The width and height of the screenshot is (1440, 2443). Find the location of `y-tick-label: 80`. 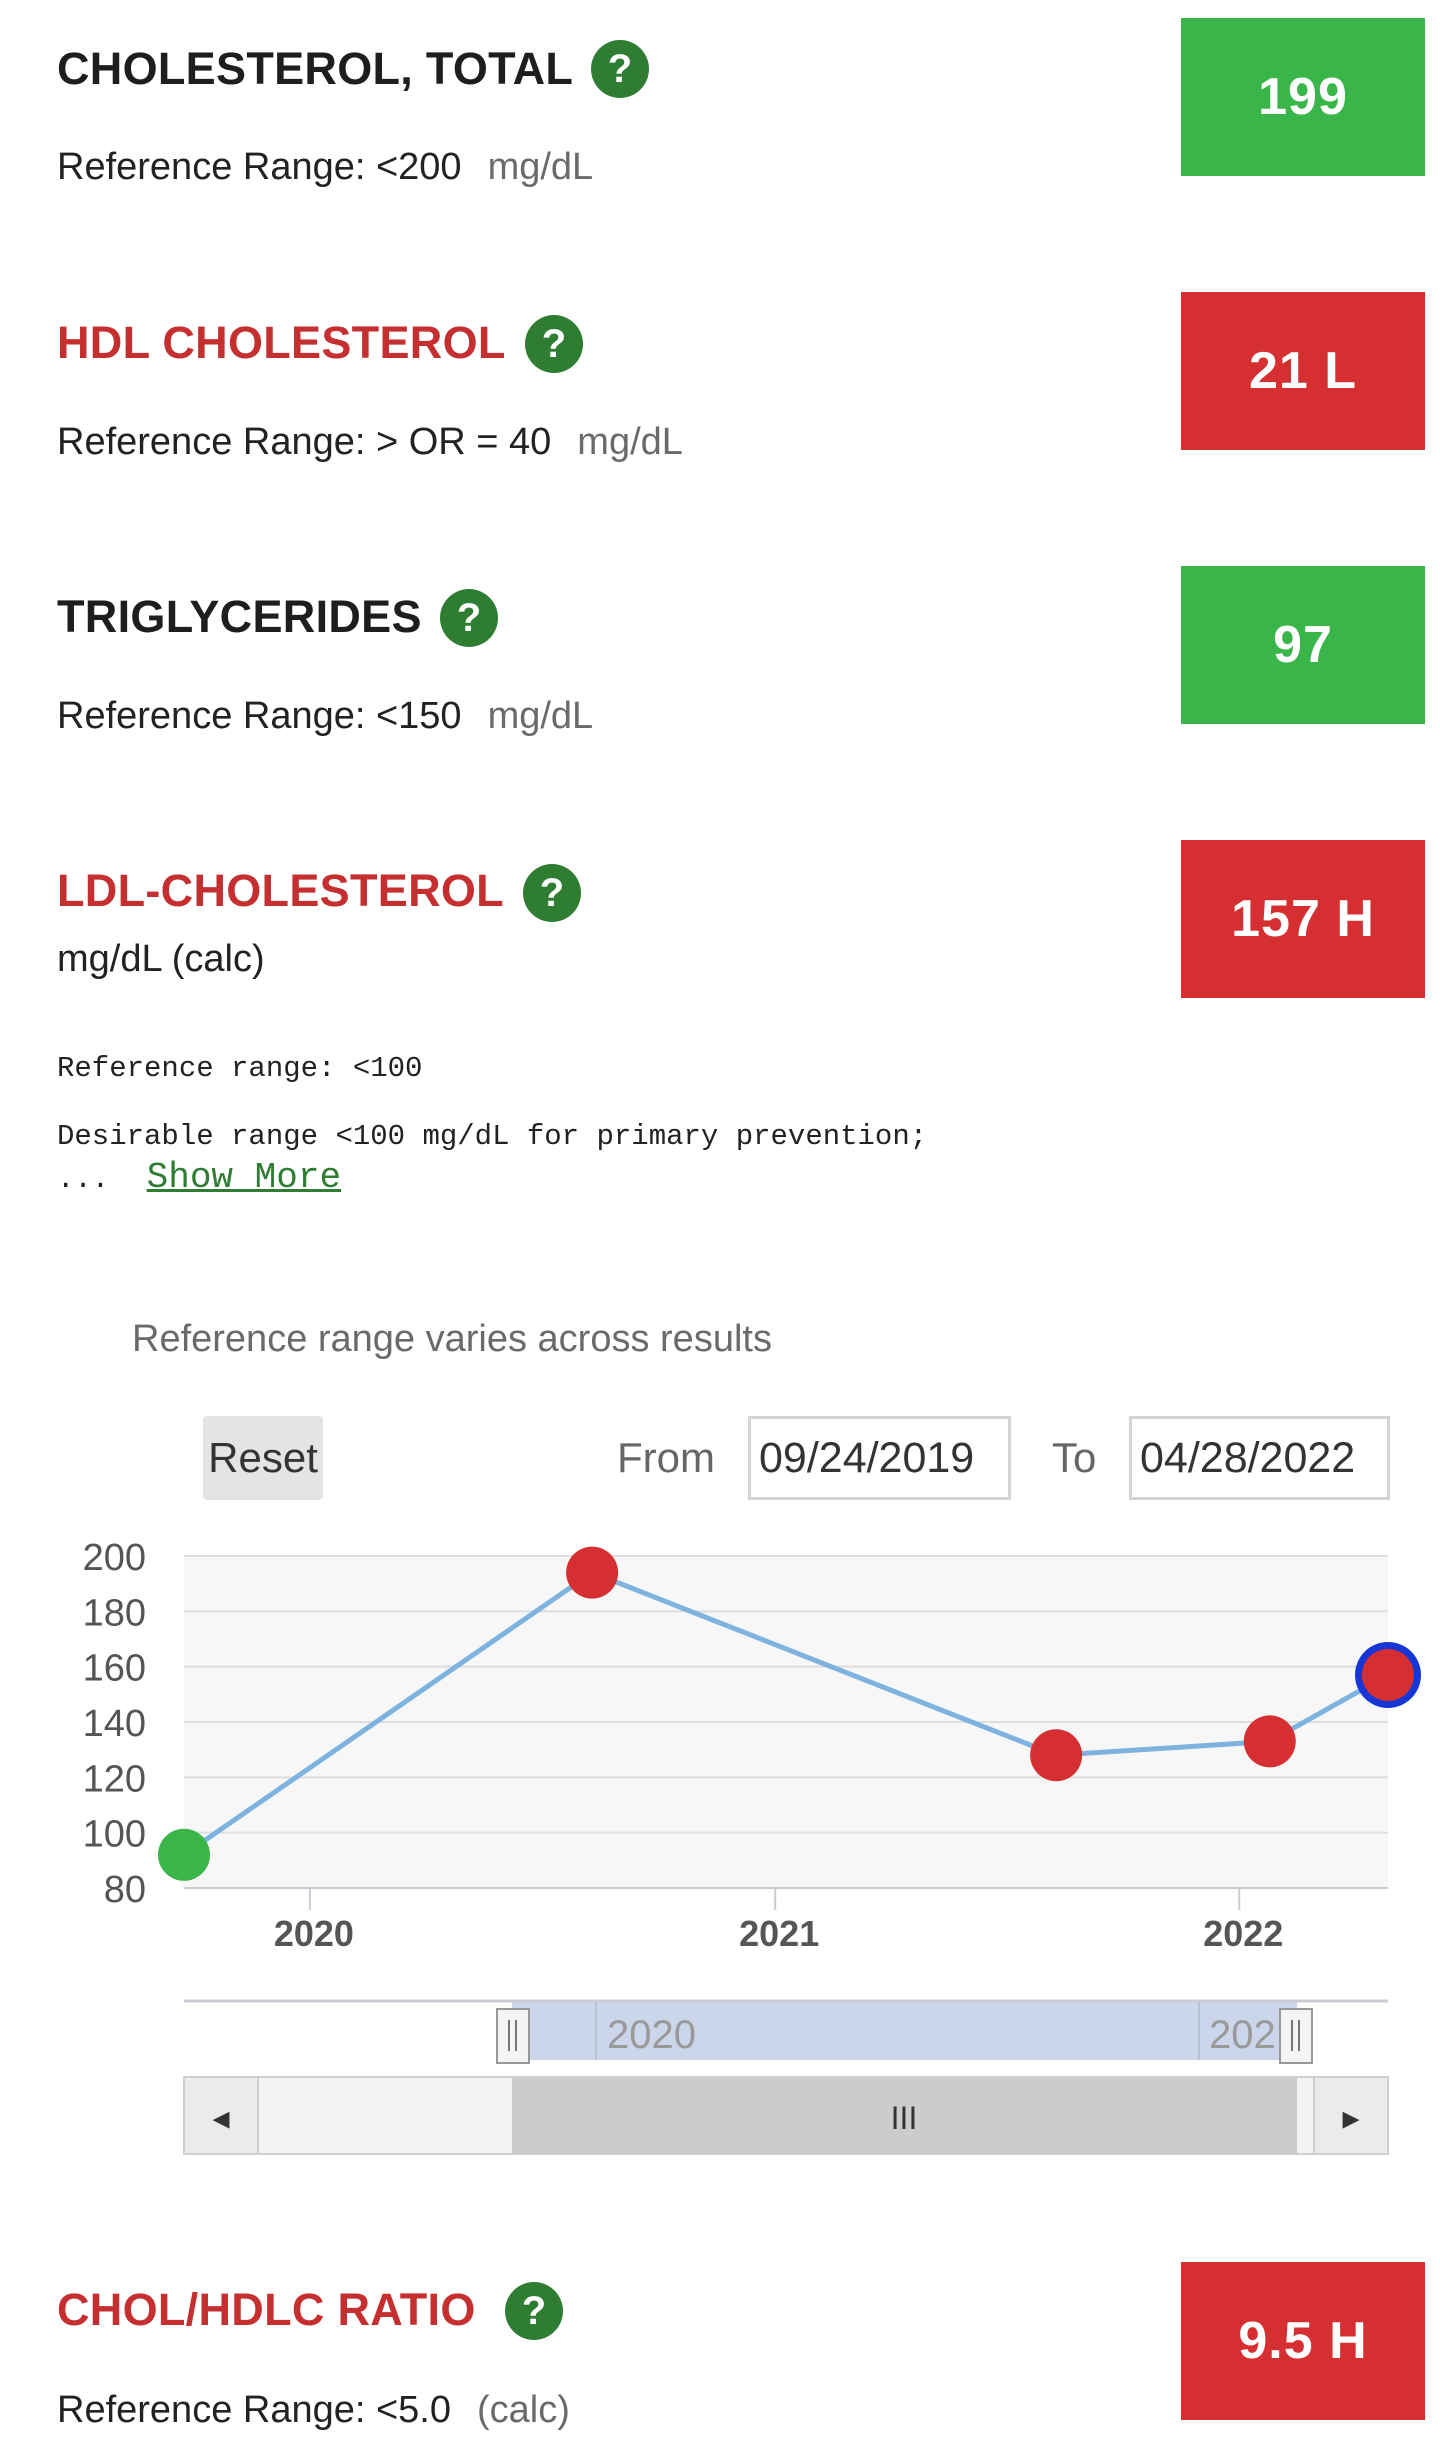

y-tick-label: 80 is located at coordinates (125, 1890).